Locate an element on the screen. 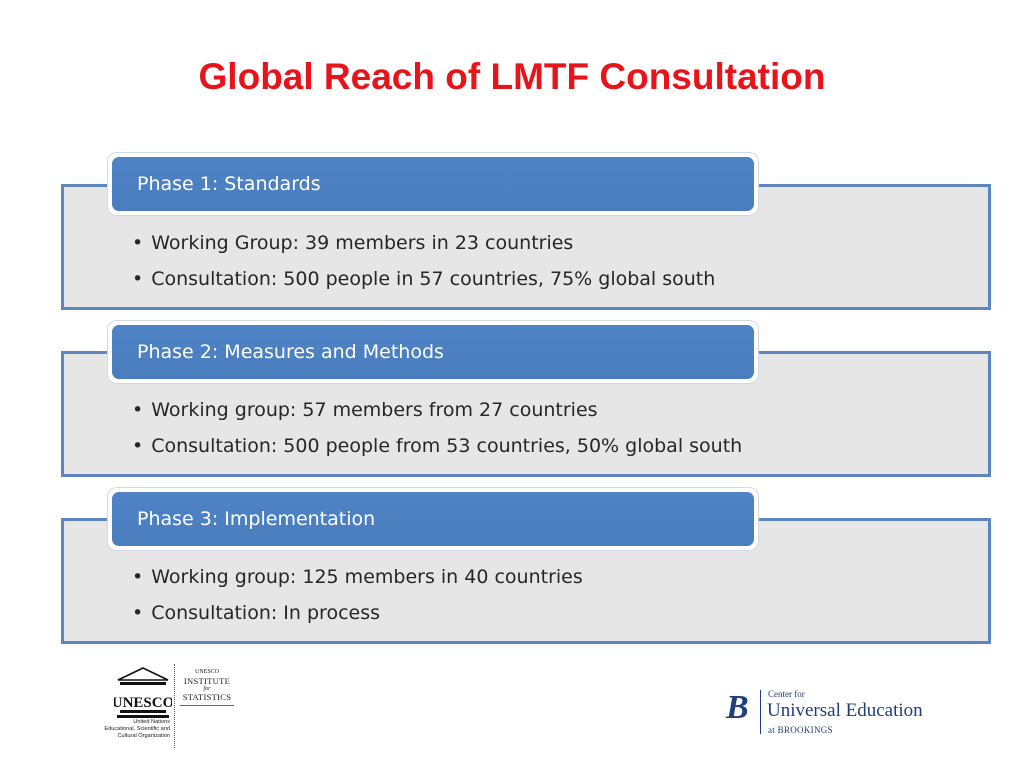 The width and height of the screenshot is (1024, 768). phase-3-header: Phase 3: Implementation is located at coordinates (433, 519).